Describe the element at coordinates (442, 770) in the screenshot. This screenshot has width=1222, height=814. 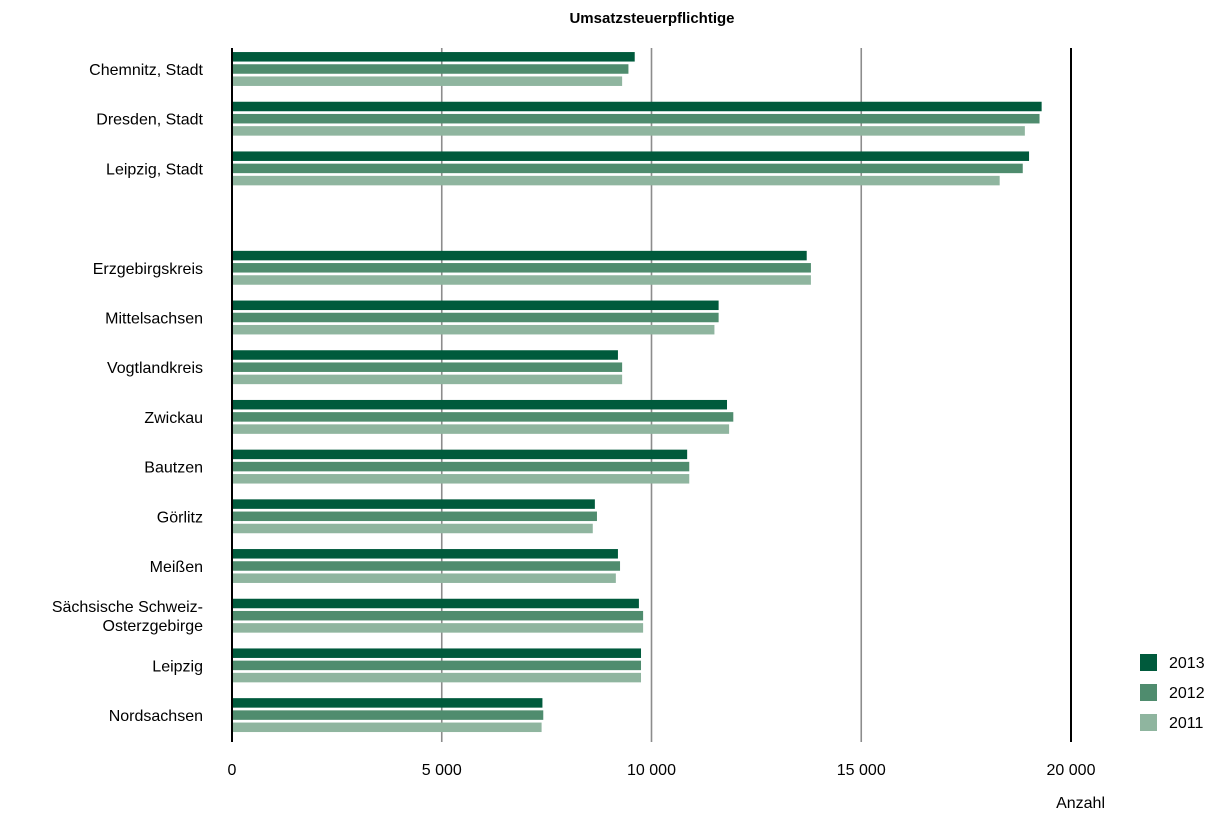
I see `x-tick-label-5000: 5 000` at that location.